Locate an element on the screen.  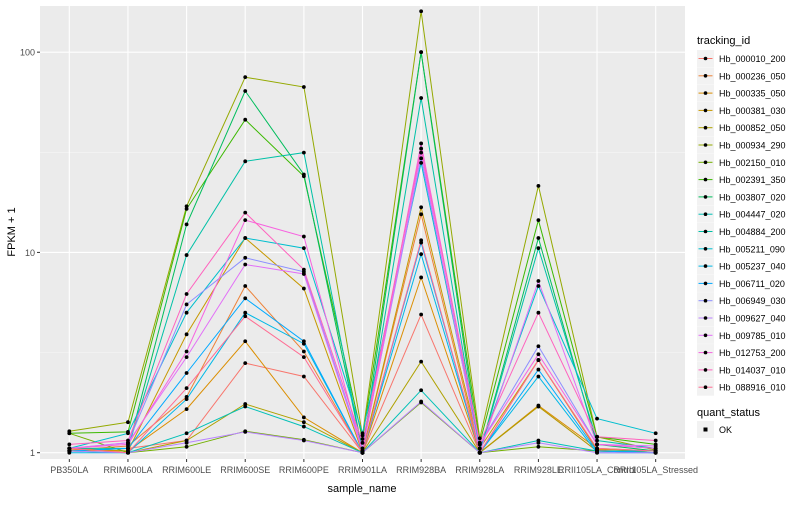
legend-item: Hb_088916_010 is located at coordinates (741, 387).